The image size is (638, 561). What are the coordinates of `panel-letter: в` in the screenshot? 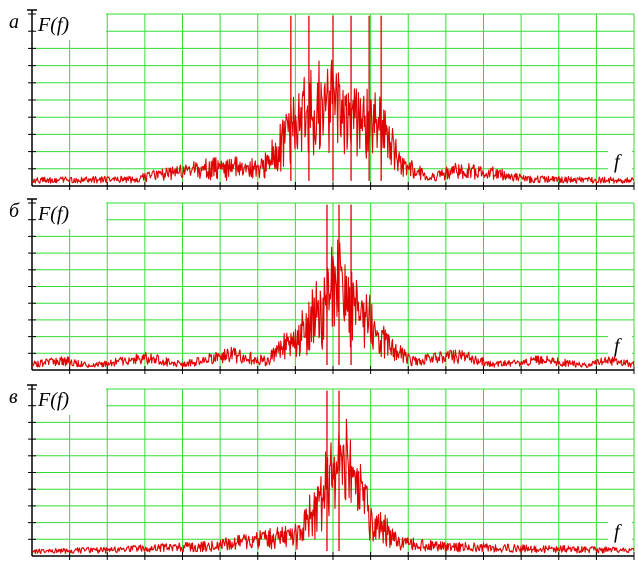 It's located at (13, 397).